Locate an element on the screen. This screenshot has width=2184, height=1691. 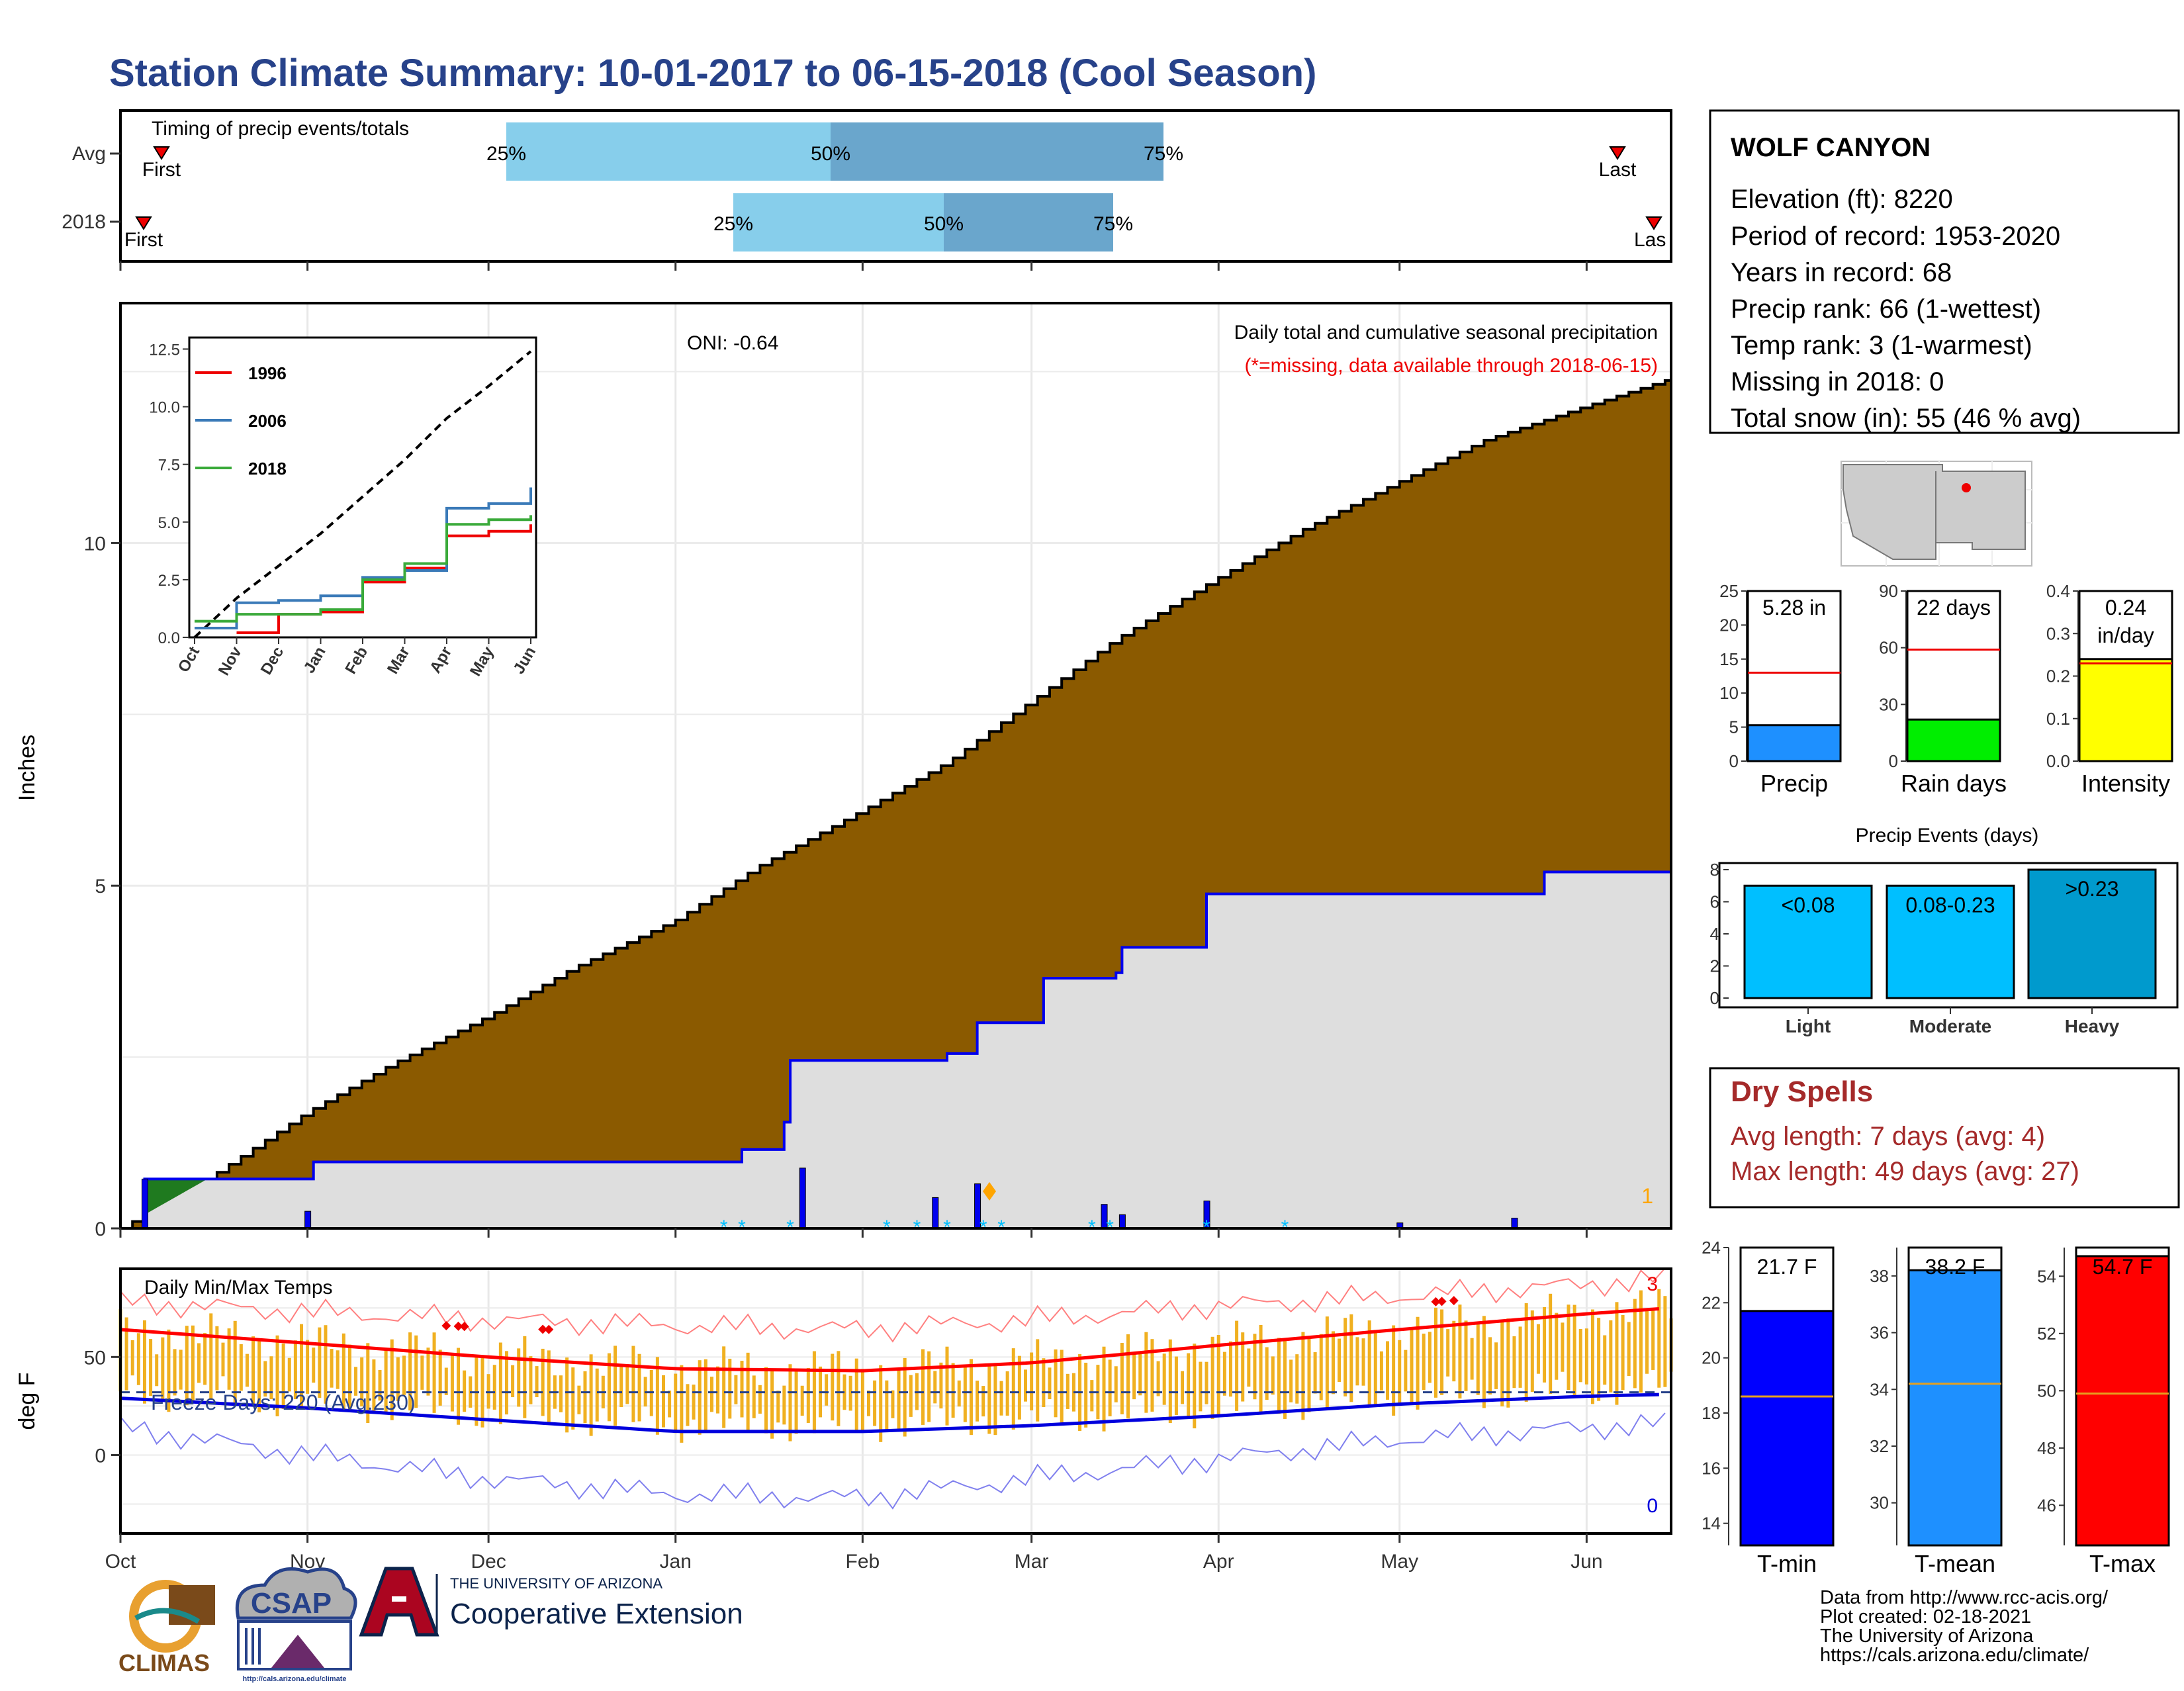
events-bar-light is located at coordinates (1808, 941).